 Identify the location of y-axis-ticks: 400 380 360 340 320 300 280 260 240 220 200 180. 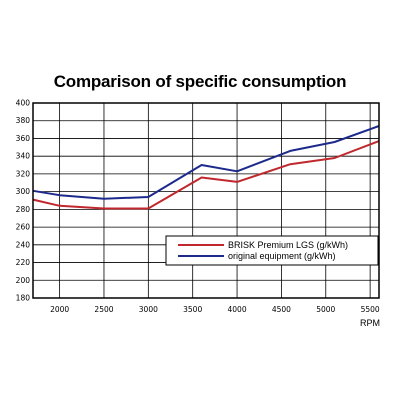
(23, 201).